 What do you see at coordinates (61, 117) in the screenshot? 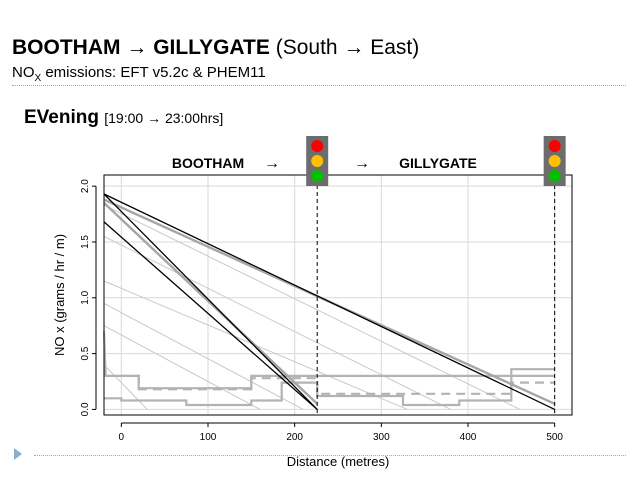
I see `section-label: EVening` at bounding box center [61, 117].